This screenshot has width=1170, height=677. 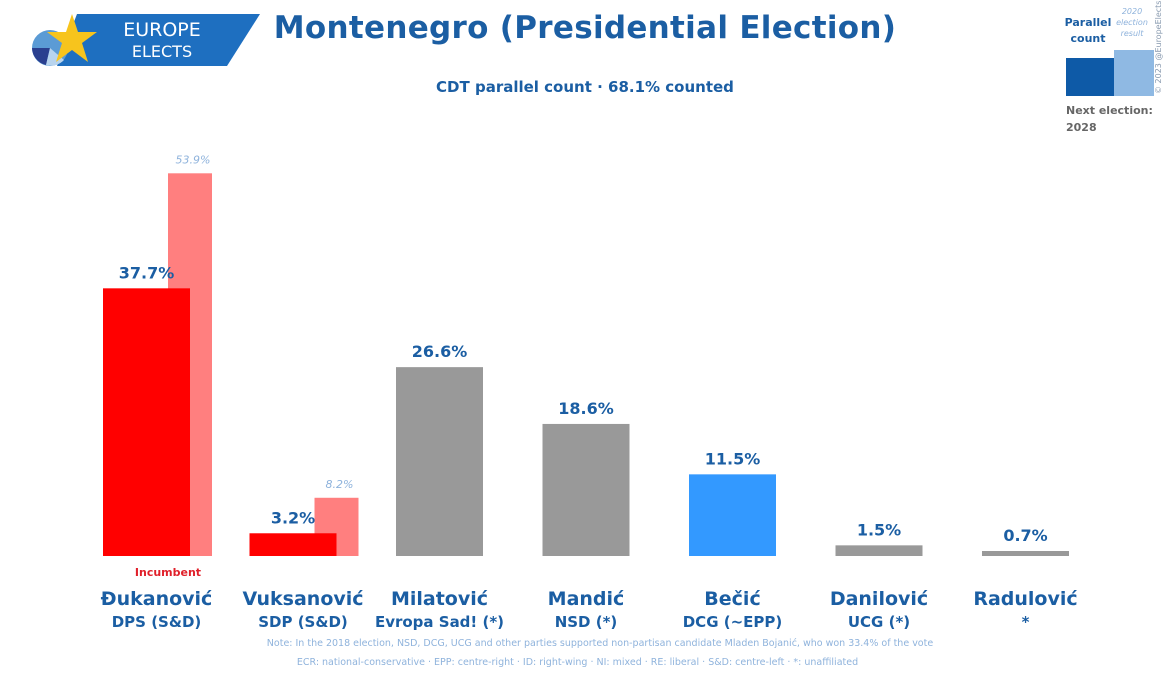 What do you see at coordinates (147, 272) in the screenshot?
I see `value-label: 37.7%` at bounding box center [147, 272].